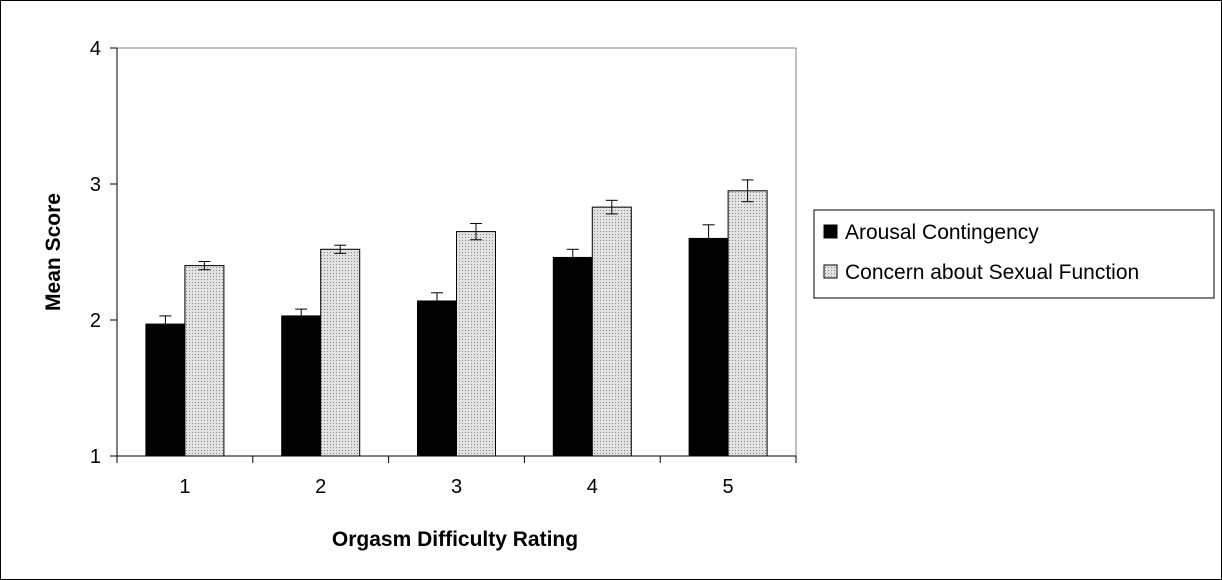  What do you see at coordinates (320, 487) in the screenshot?
I see `x-tick-label: 2` at bounding box center [320, 487].